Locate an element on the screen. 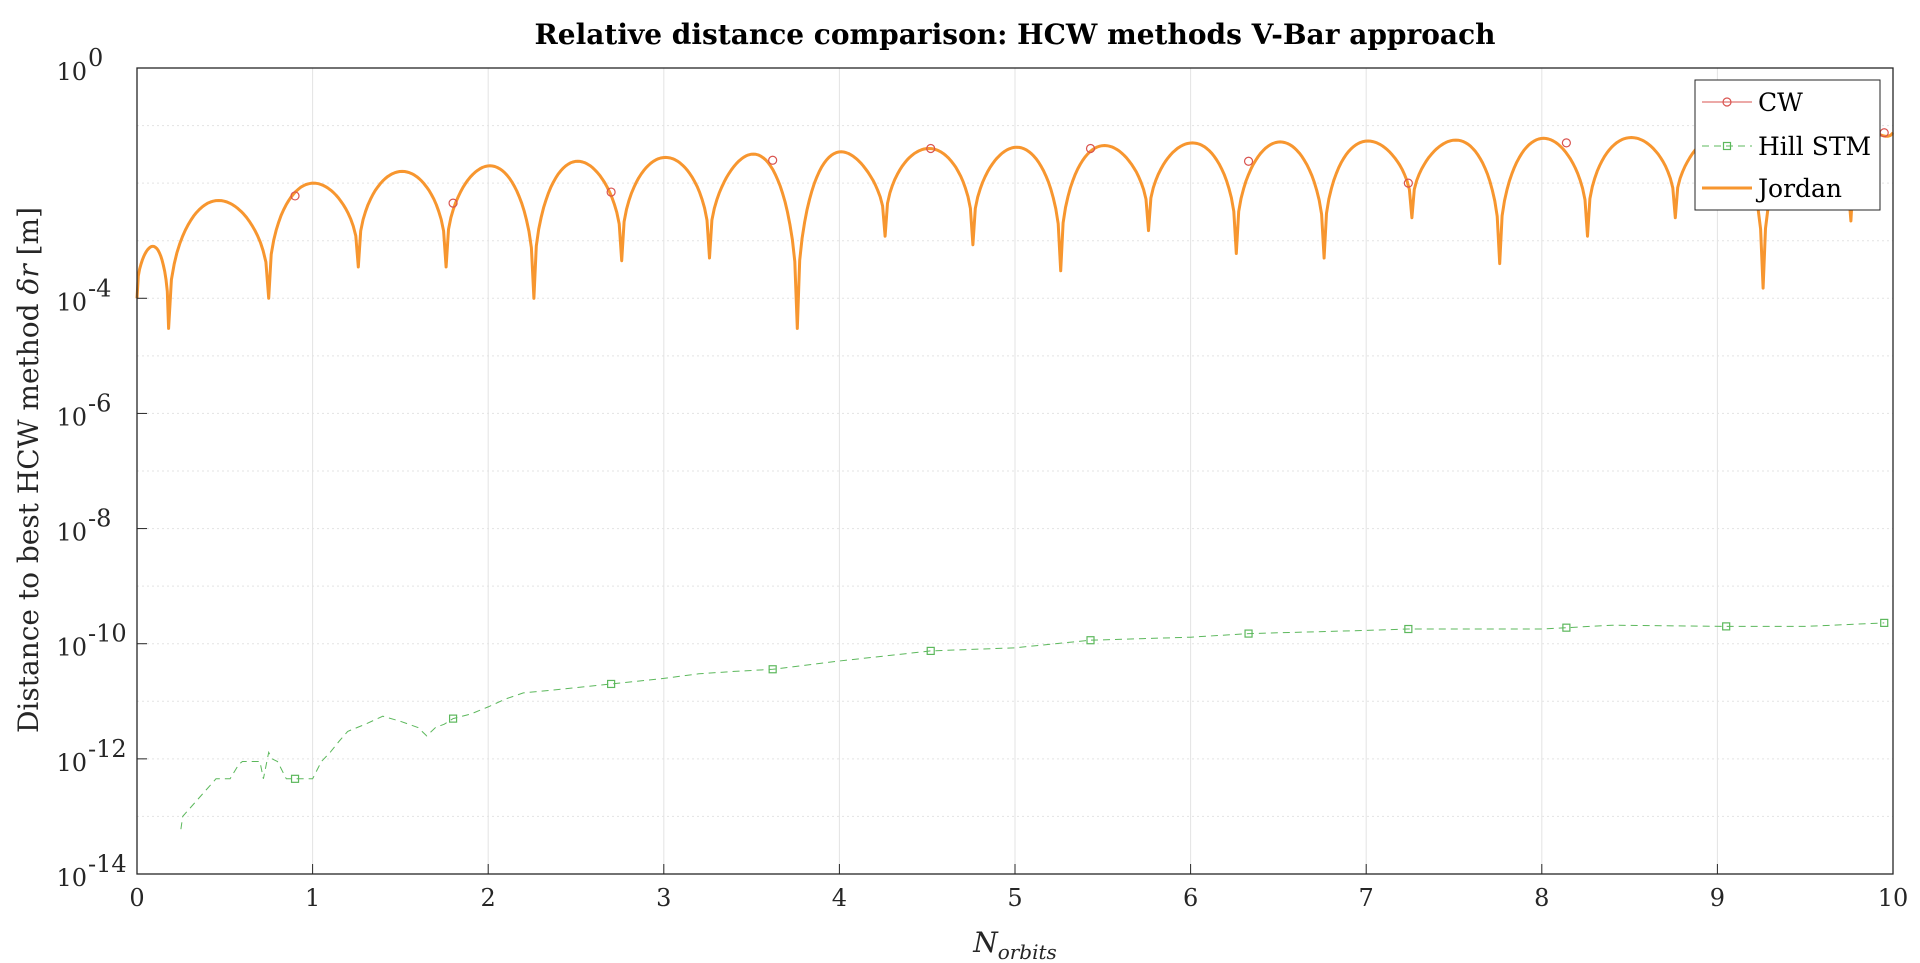  y-axis-label-var: δr is located at coordinates (28, 279).